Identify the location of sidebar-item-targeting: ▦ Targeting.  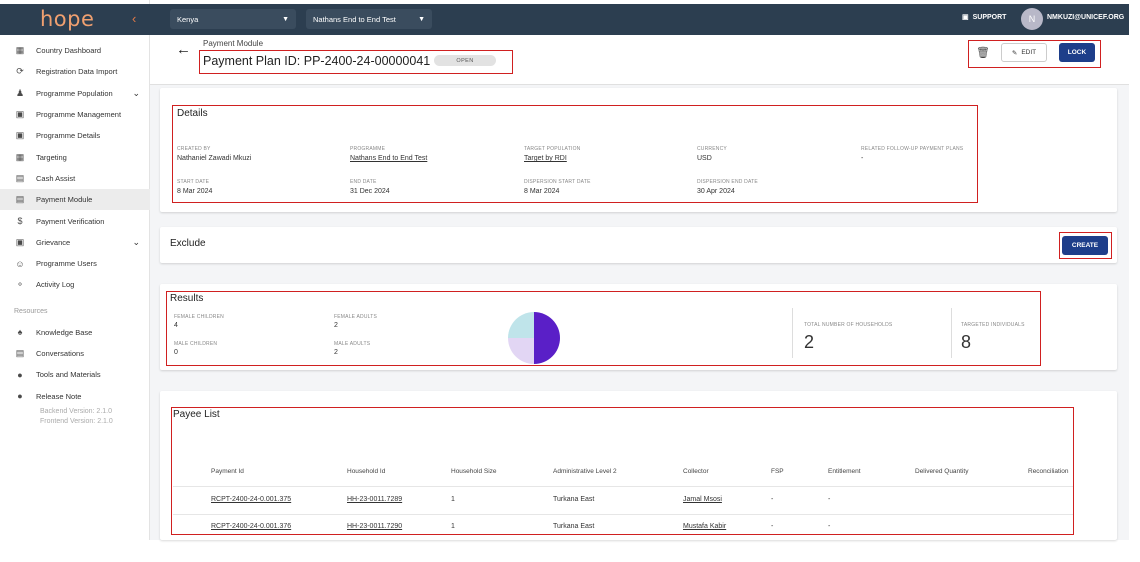
(75, 156).